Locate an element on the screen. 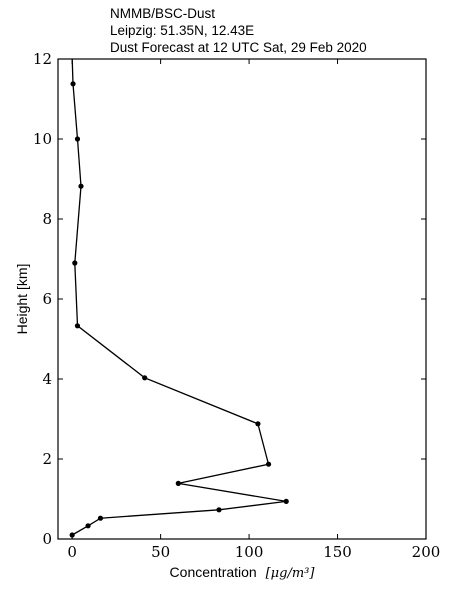  x-axis-label-unit: [μg/m³] is located at coordinates (291, 573).